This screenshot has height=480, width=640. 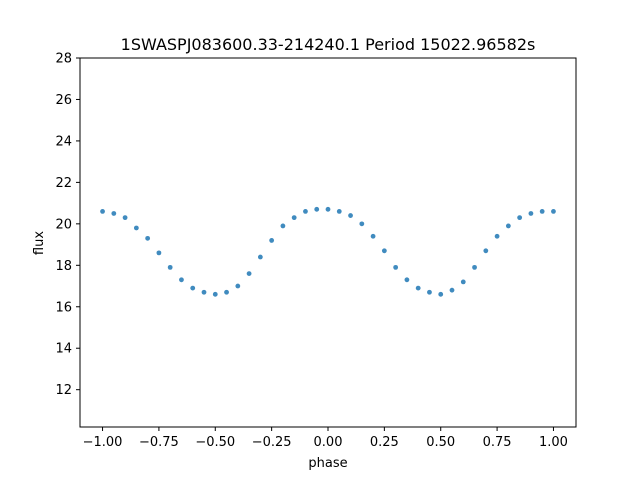 What do you see at coordinates (384, 442) in the screenshot?
I see `x-tick-label: 0.25` at bounding box center [384, 442].